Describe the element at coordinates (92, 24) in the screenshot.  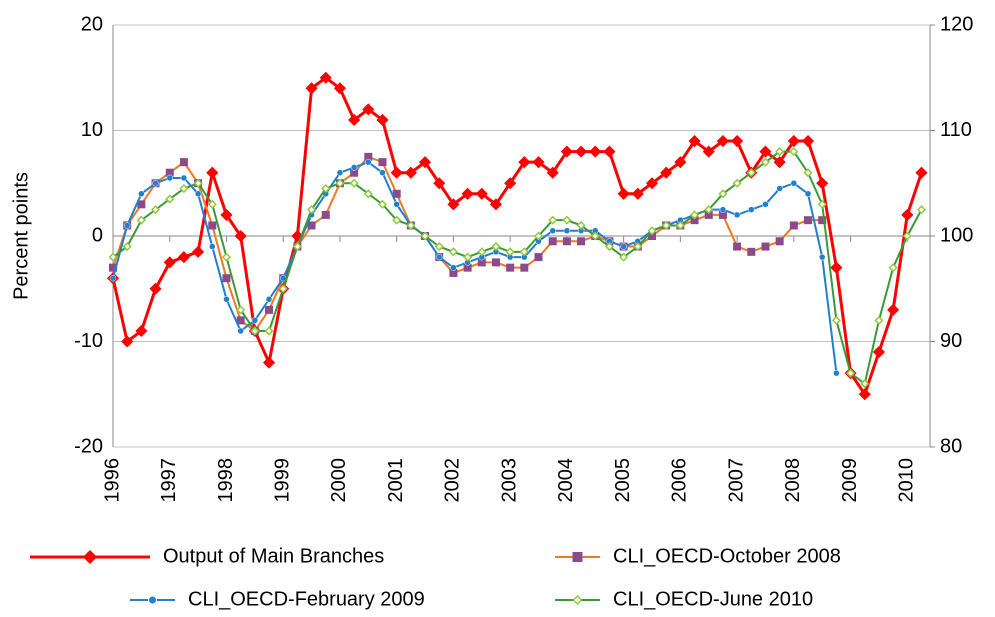
I see `y-tick-label: 20` at that location.